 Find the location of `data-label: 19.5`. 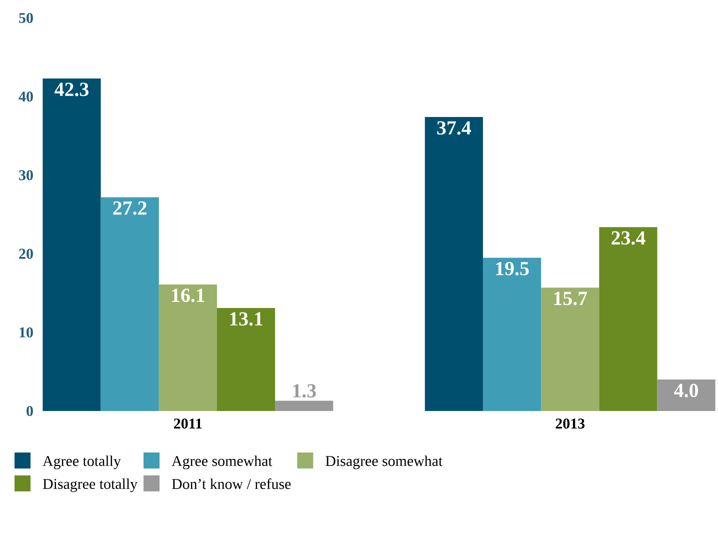

data-label: 19.5 is located at coordinates (512, 269).